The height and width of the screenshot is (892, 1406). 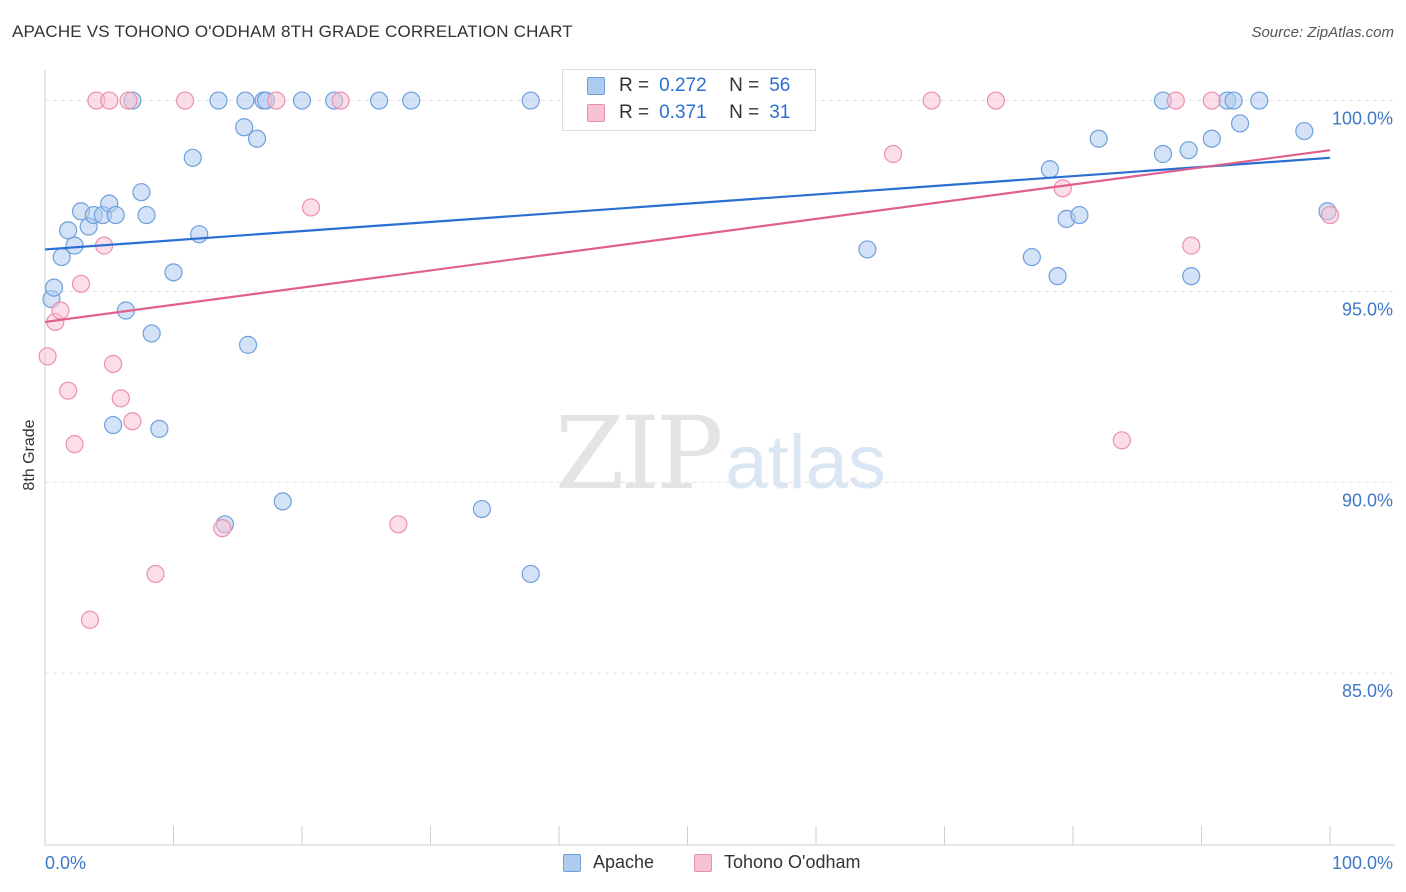 I want to click on y-tick-label: 100.0%, so click(x=1362, y=119).